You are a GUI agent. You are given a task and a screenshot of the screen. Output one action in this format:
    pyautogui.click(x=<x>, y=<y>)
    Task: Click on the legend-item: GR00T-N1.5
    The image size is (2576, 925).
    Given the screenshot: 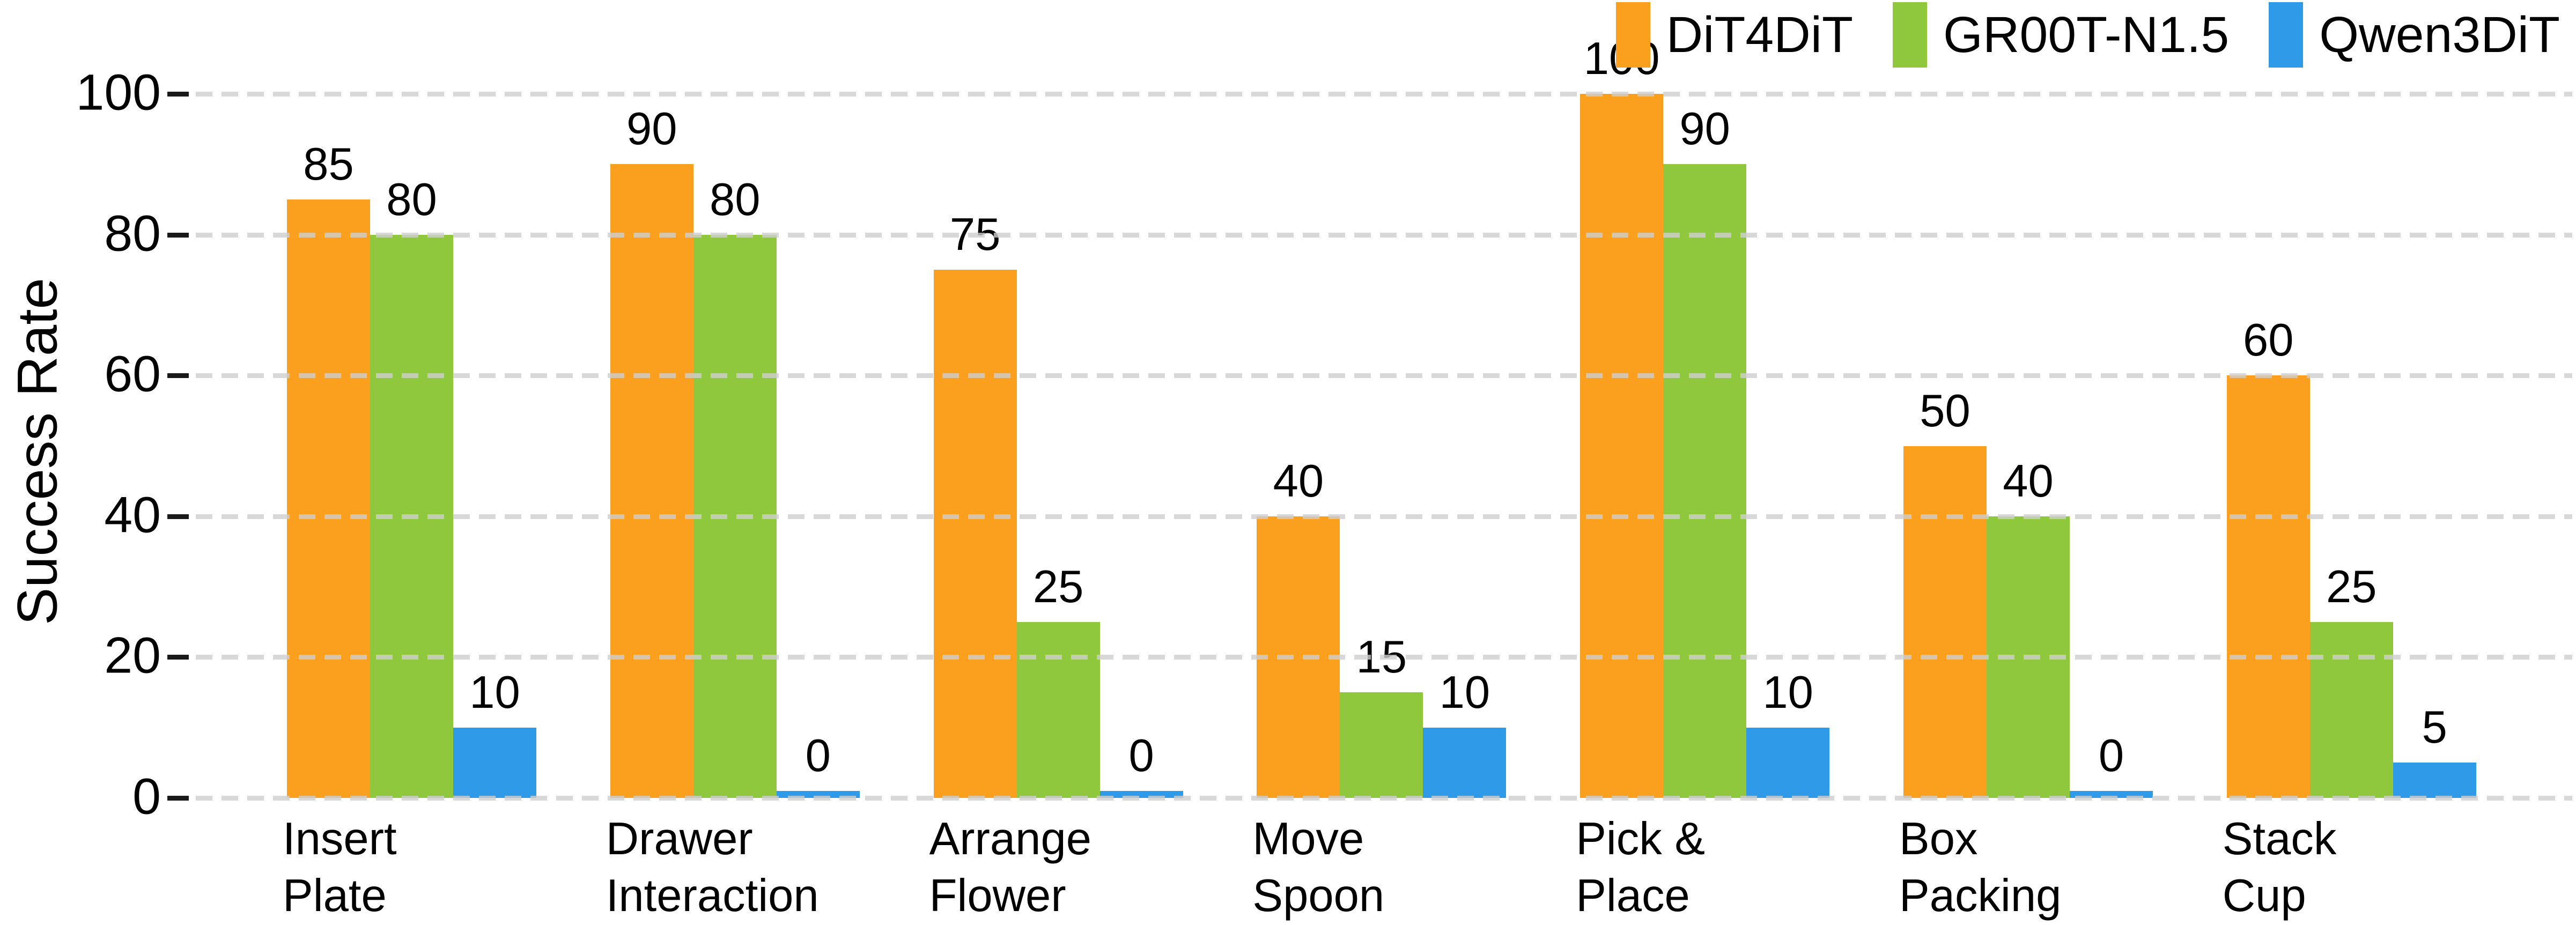 What is the action you would take?
    pyautogui.click(x=2061, y=35)
    